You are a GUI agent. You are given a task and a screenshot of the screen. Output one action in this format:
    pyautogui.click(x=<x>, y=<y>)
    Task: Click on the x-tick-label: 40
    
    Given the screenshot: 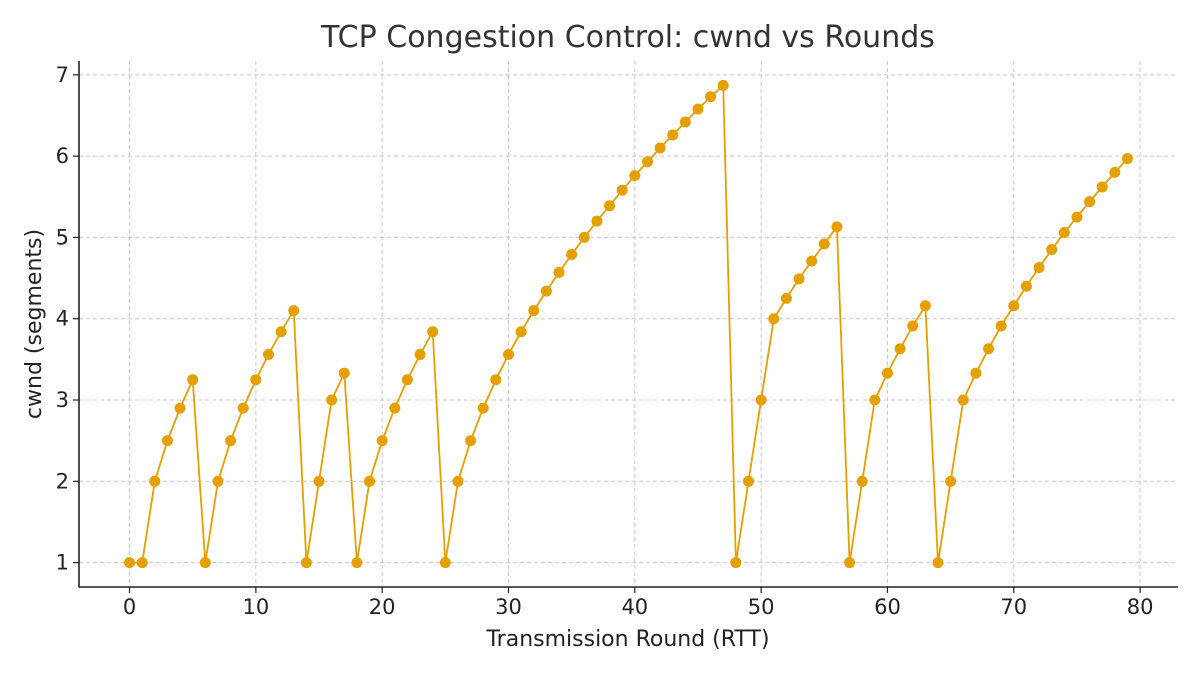 What is the action you would take?
    pyautogui.click(x=634, y=607)
    